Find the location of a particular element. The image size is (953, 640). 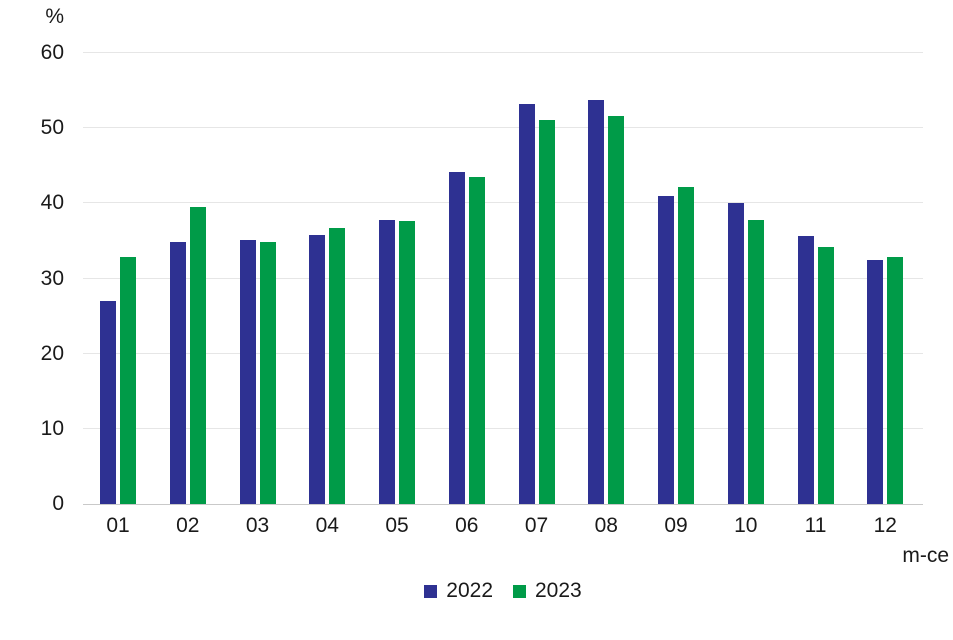

x-axis-baseline is located at coordinates (503, 504).